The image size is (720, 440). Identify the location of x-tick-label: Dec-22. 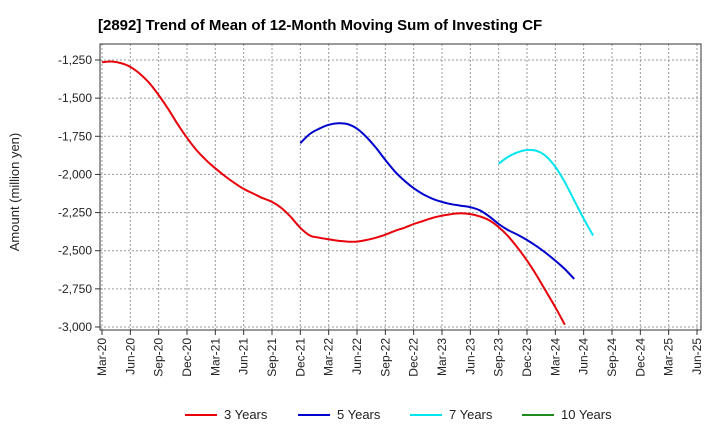
(414, 357).